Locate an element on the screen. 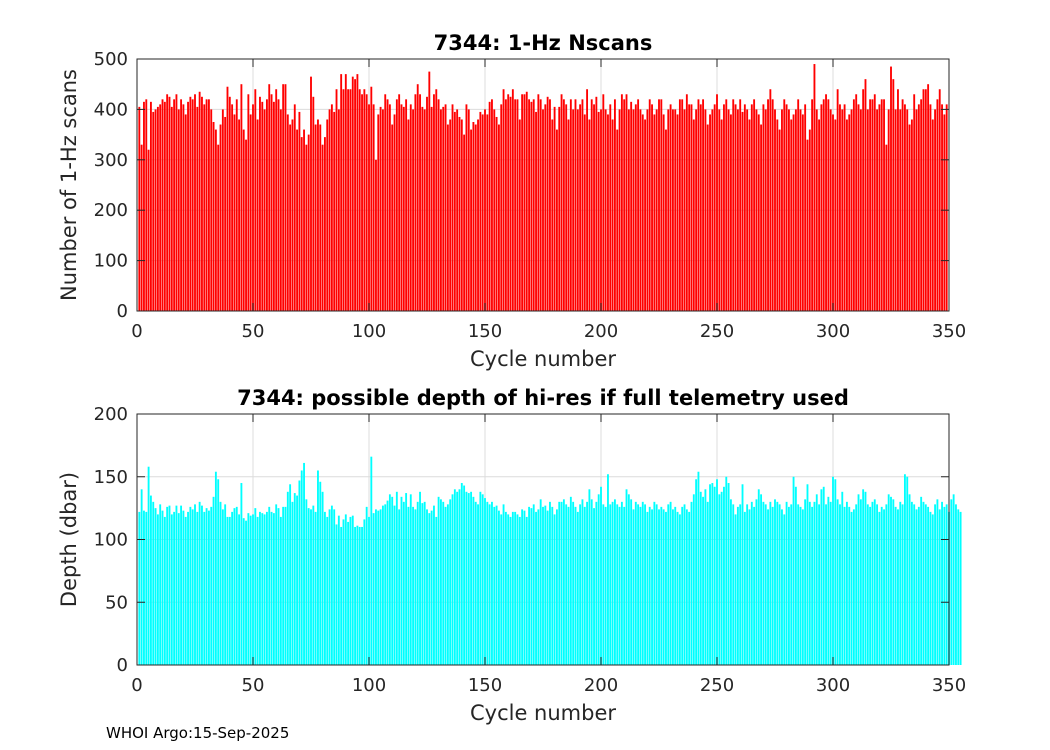  y-tick-label: 500 is located at coordinates (111, 59).